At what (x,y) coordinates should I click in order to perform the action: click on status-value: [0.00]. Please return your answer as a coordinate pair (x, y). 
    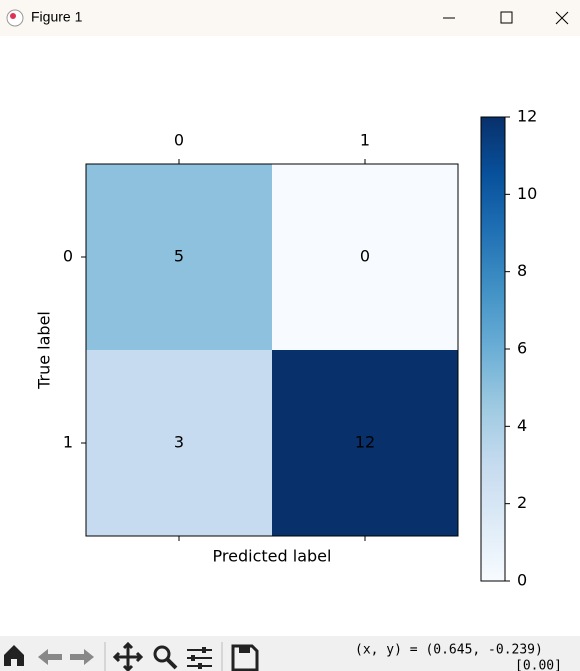
    Looking at the image, I should click on (538, 665).